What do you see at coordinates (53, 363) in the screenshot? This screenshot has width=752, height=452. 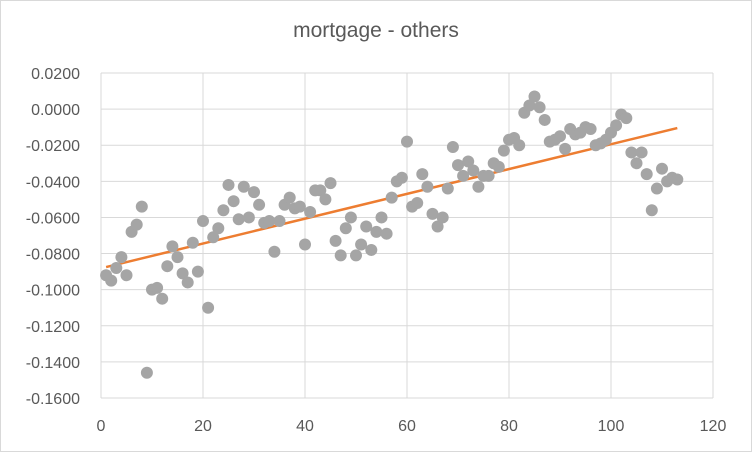 I see `y-tick-label: -0.1400` at bounding box center [53, 363].